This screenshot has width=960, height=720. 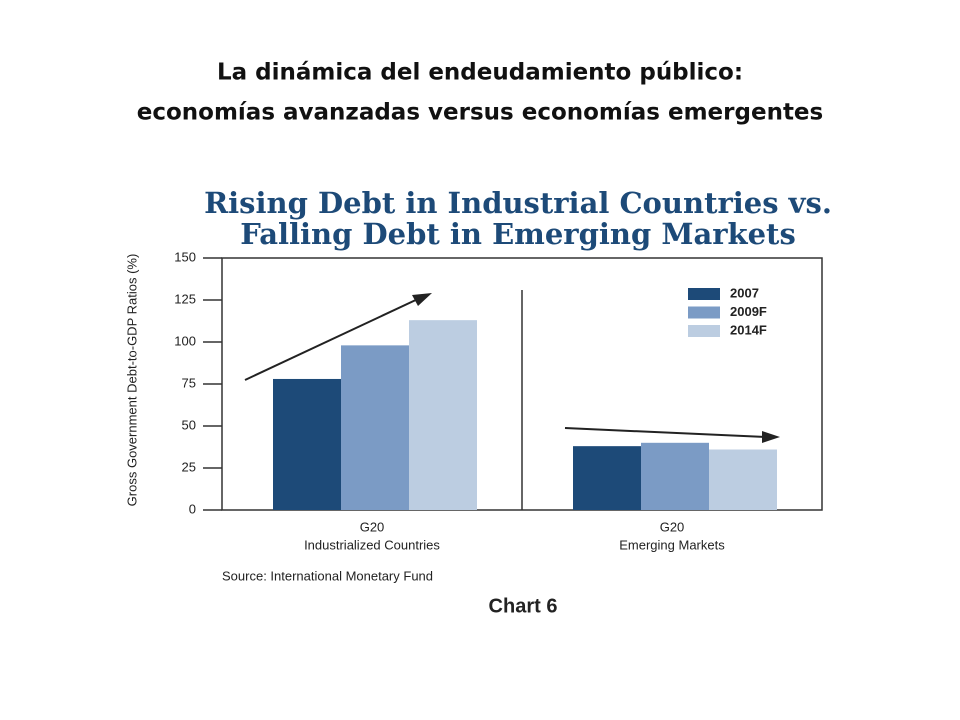 I want to click on slide-title: La dinámica del endeudamiento público:, so click(x=480, y=73).